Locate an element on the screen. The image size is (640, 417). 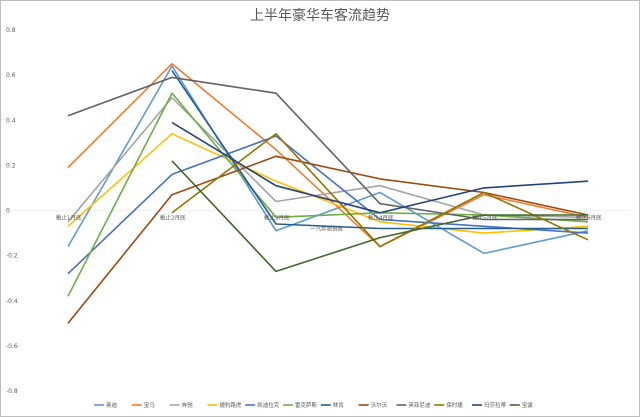
chart-title: 上半年豪华车客流趋势 is located at coordinates (320, 16).